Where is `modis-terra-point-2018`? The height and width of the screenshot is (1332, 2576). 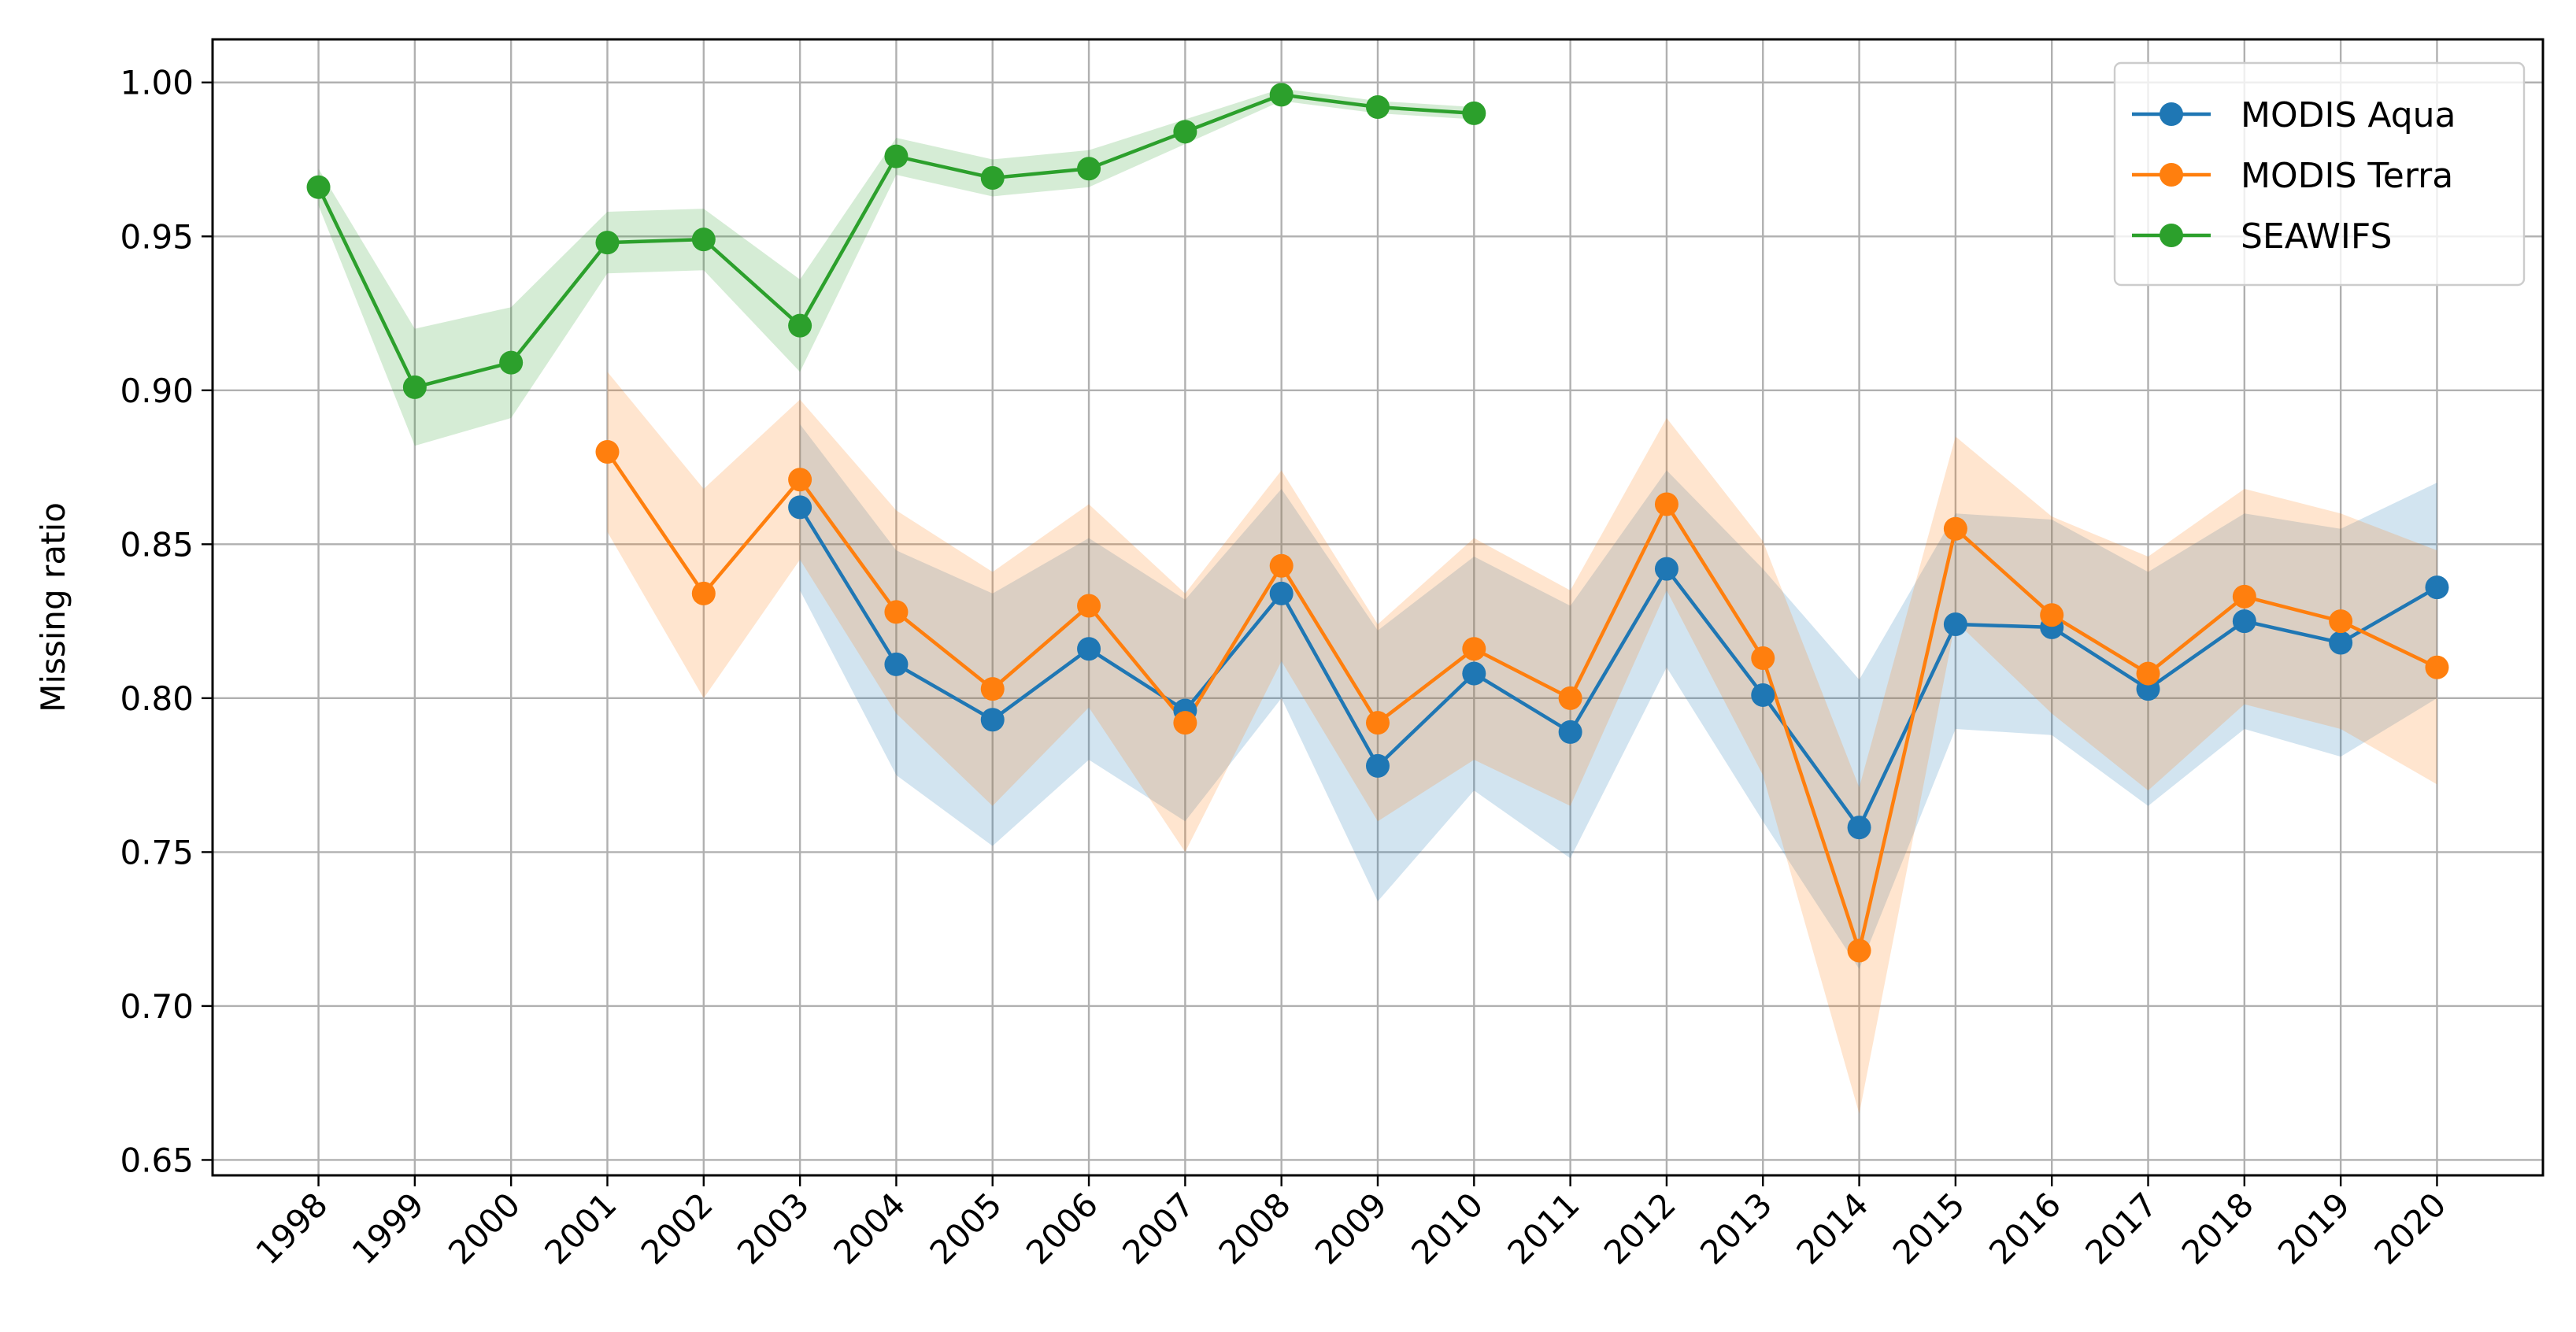
modis-terra-point-2018 is located at coordinates (2244, 596).